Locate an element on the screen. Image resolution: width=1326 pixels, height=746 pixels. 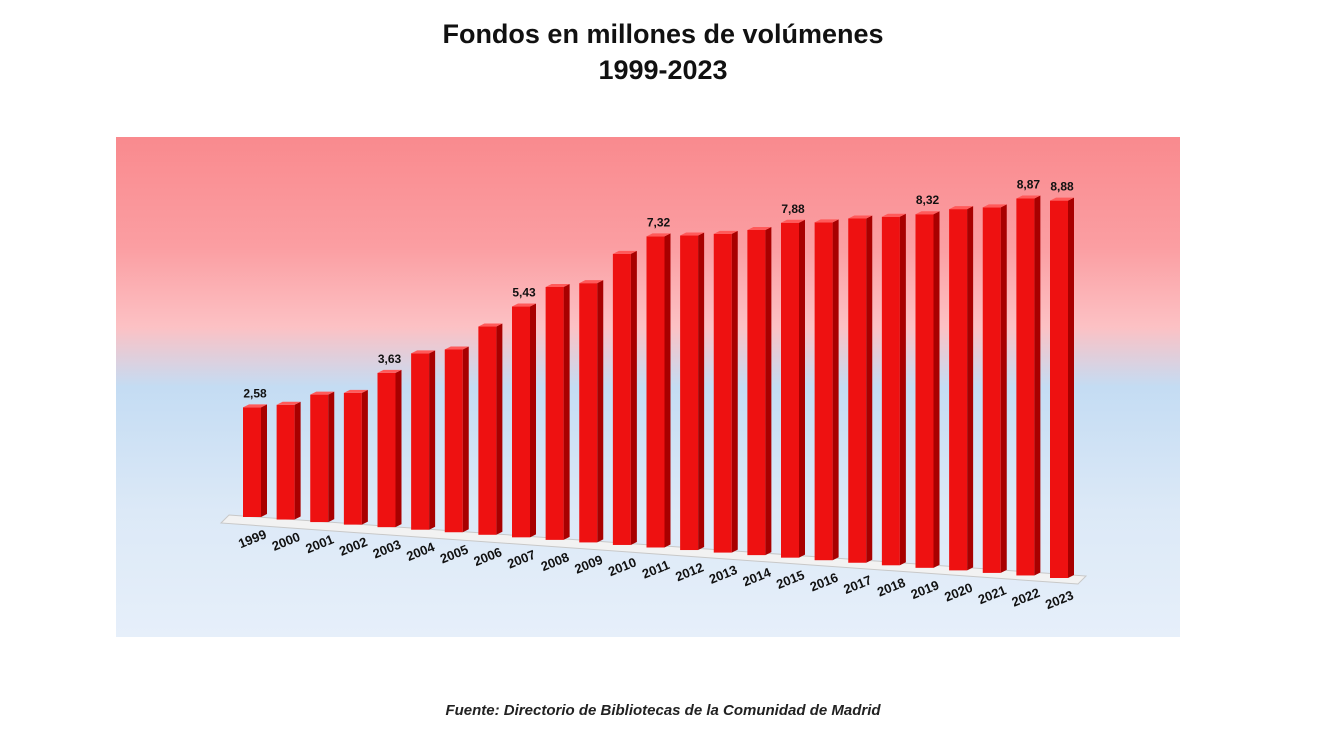
bar-2023 is located at coordinates (1062, 387).